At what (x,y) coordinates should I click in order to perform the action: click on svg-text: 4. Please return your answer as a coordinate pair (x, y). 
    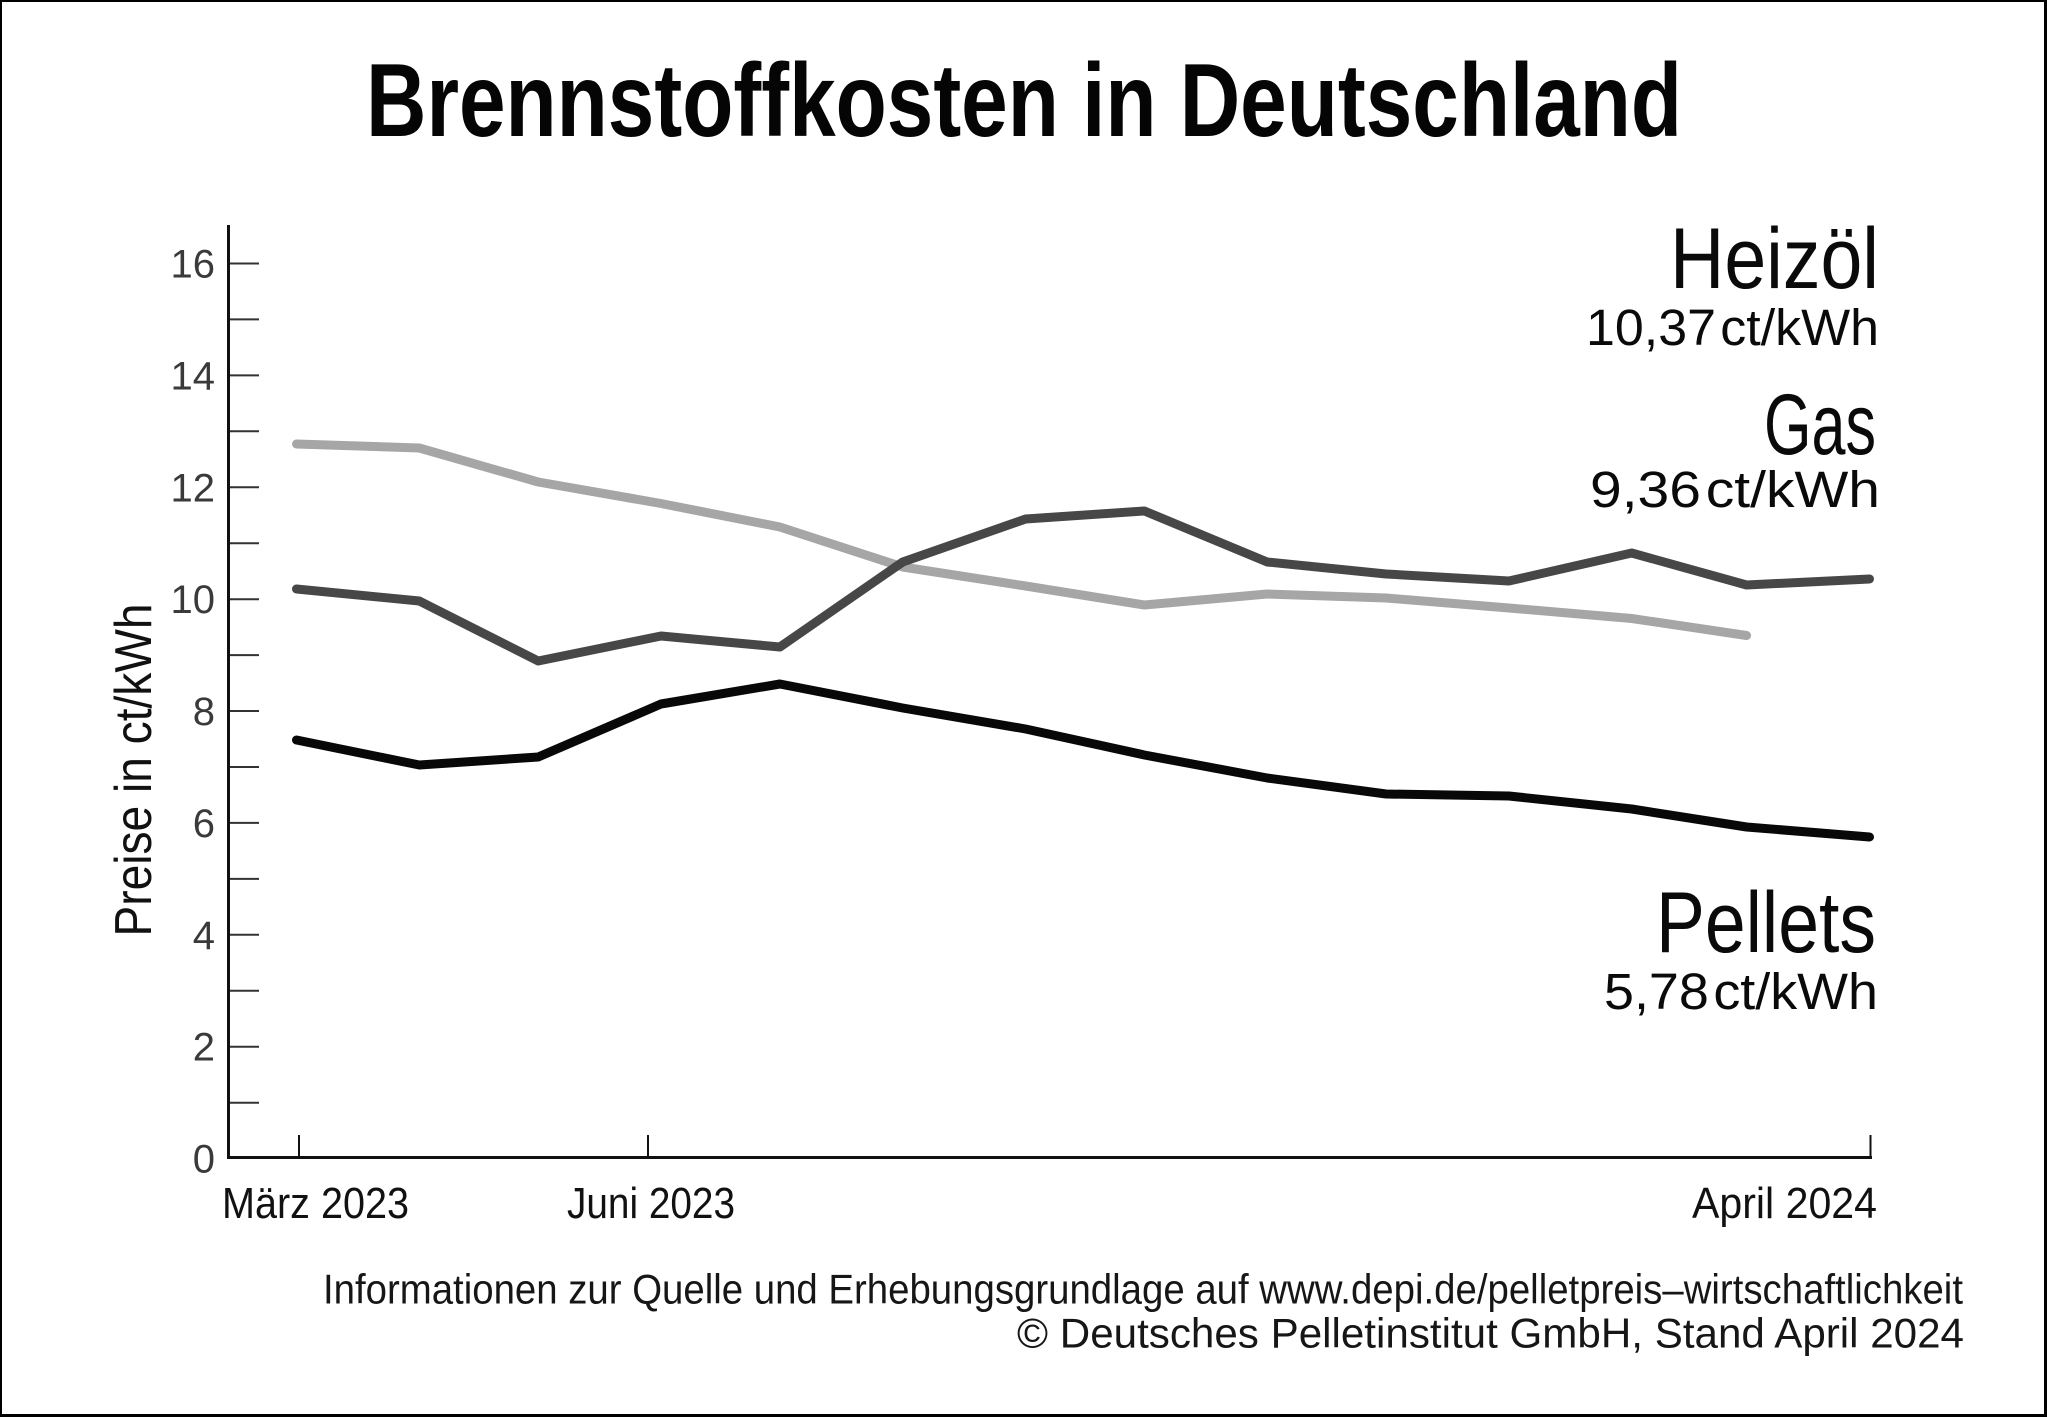
    Looking at the image, I should click on (204, 936).